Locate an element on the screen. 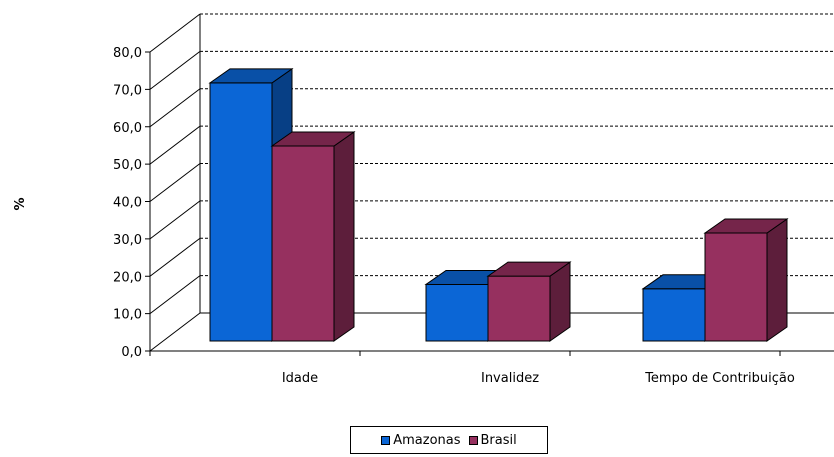 The image size is (834, 457). legend-swatch-brasil is located at coordinates (473, 440).